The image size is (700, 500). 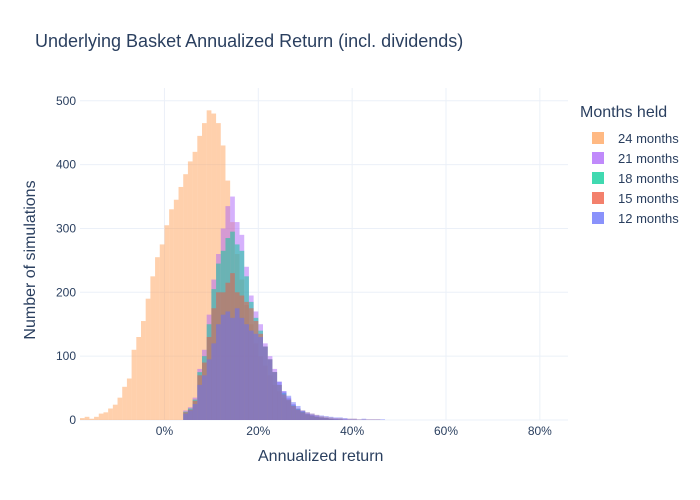 What do you see at coordinates (258, 431) in the screenshot?
I see `x-tick-label: 20%` at bounding box center [258, 431].